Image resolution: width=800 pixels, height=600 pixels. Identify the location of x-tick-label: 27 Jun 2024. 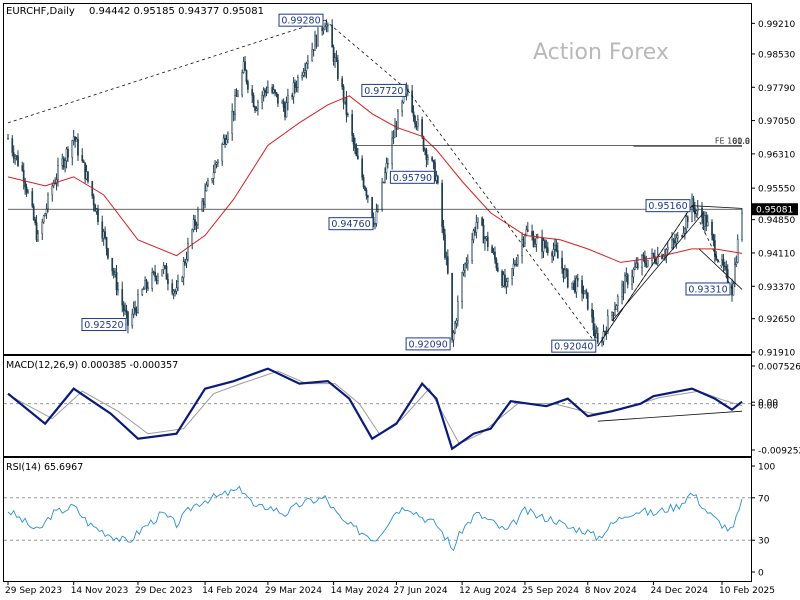
(420, 591).